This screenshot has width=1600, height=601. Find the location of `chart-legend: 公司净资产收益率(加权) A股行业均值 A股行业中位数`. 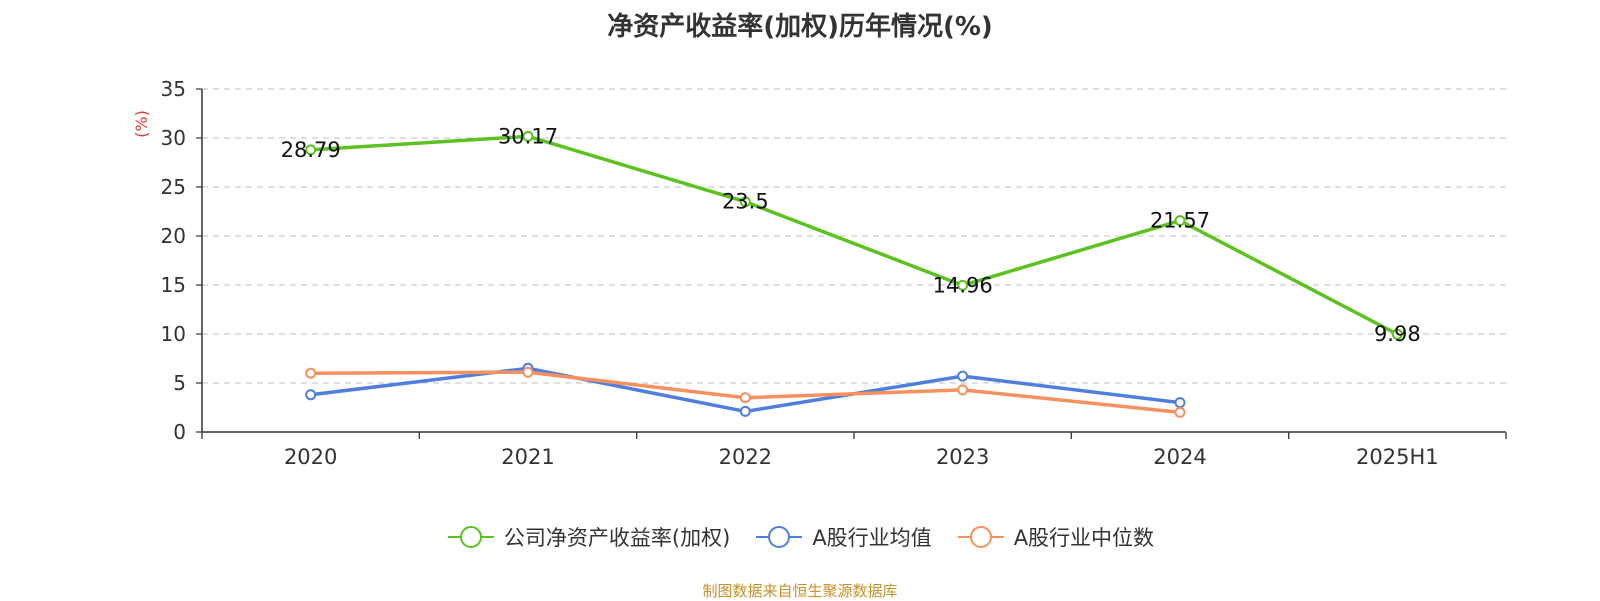

chart-legend: 公司净资产收益率(加权) A股行业均值 A股行业中位数 is located at coordinates (800, 537).